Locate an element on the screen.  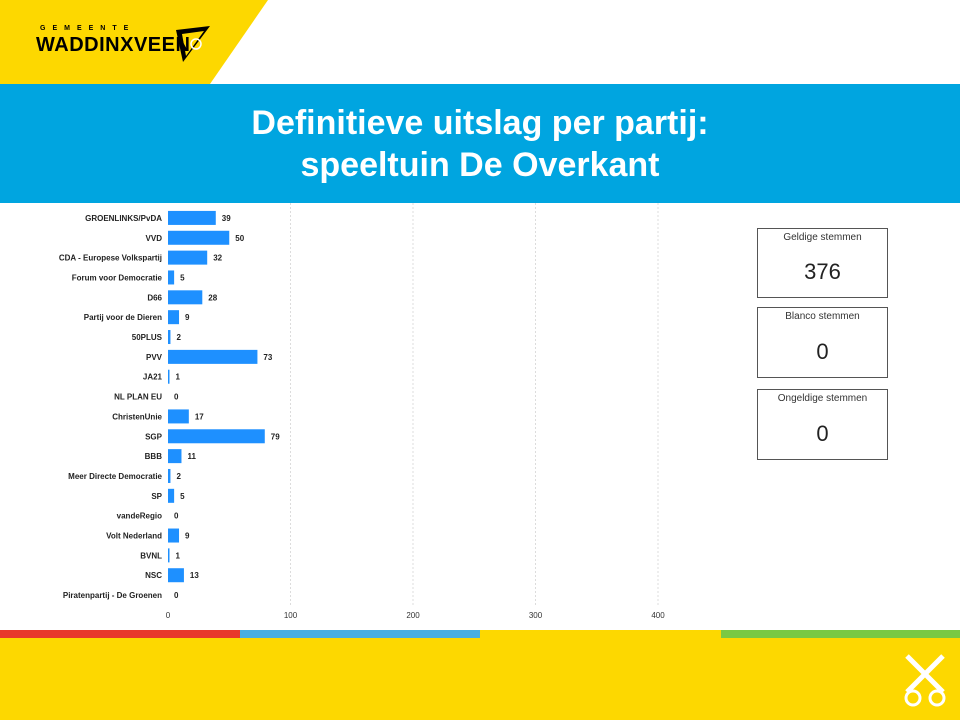
stat-label-valid: Geldige stemmen is located at coordinates (822, 237).